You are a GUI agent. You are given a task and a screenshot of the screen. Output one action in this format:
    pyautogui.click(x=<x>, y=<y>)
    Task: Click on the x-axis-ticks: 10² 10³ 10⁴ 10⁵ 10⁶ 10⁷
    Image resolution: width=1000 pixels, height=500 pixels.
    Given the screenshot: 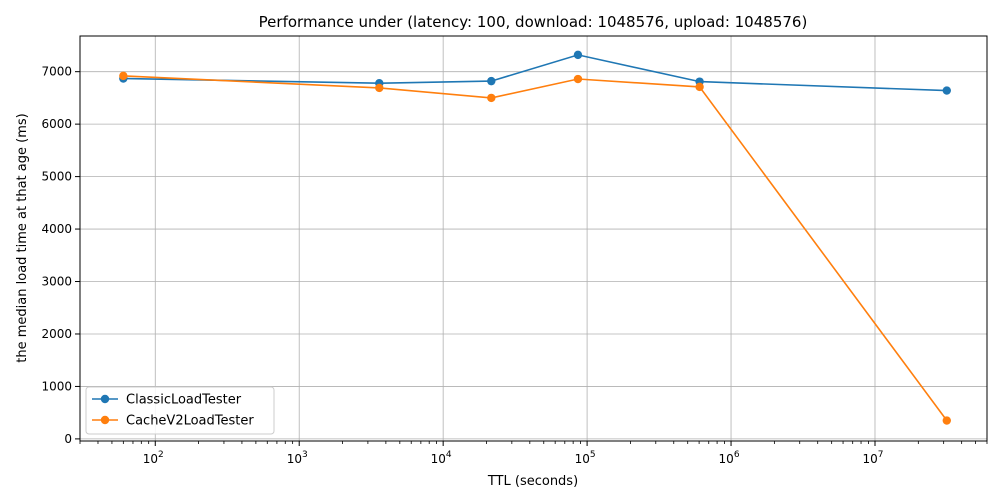 What is the action you would take?
    pyautogui.click(x=533, y=453)
    